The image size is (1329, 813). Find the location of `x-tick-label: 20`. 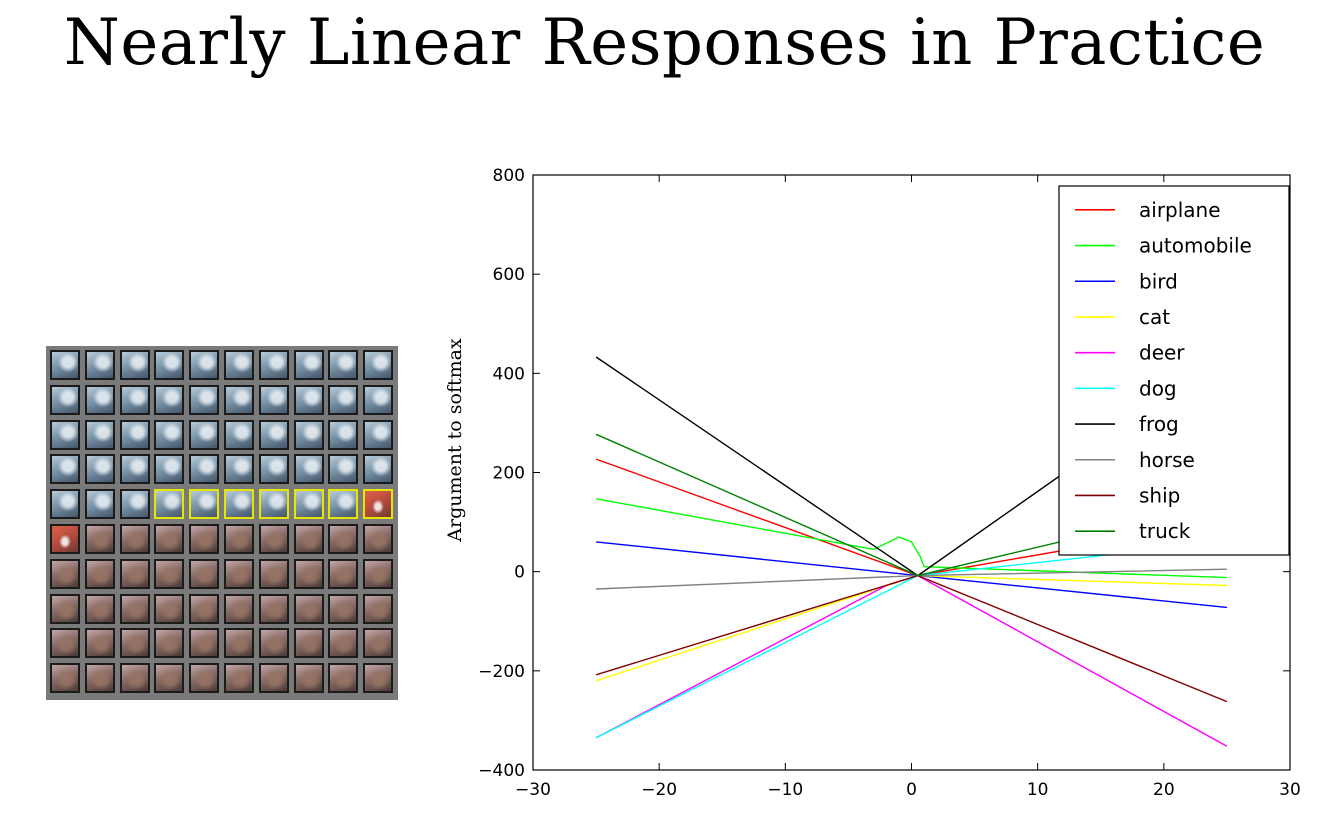

x-tick-label: 20 is located at coordinates (1164, 790).